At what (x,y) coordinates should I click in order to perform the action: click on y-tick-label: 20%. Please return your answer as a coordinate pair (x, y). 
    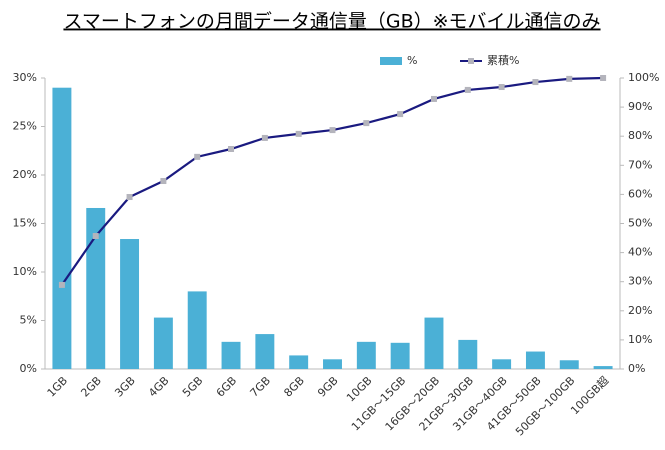
    Looking at the image, I should click on (25, 174).